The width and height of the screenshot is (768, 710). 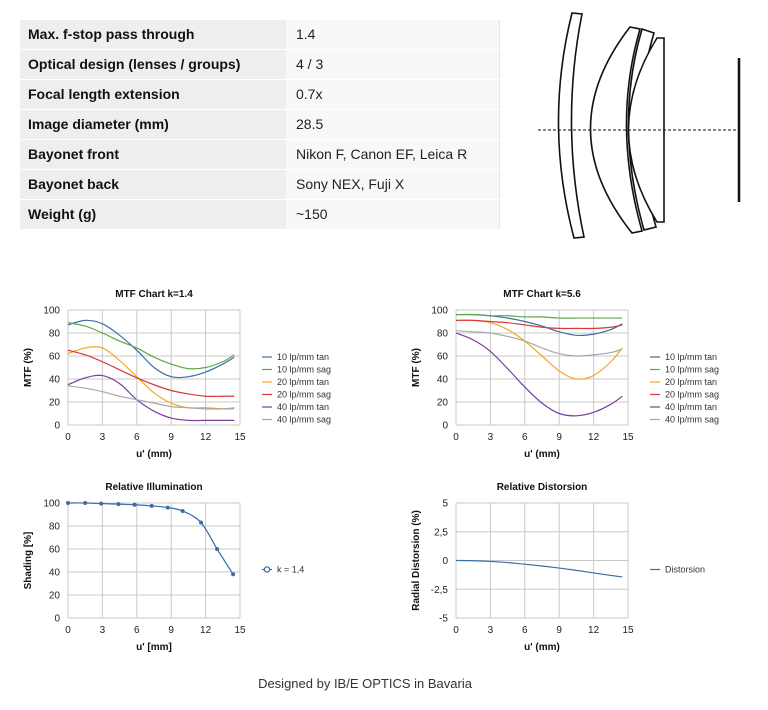 I want to click on spec-row-max-fstop: Max. f-stop pass through 1.4, so click(x=260, y=35).